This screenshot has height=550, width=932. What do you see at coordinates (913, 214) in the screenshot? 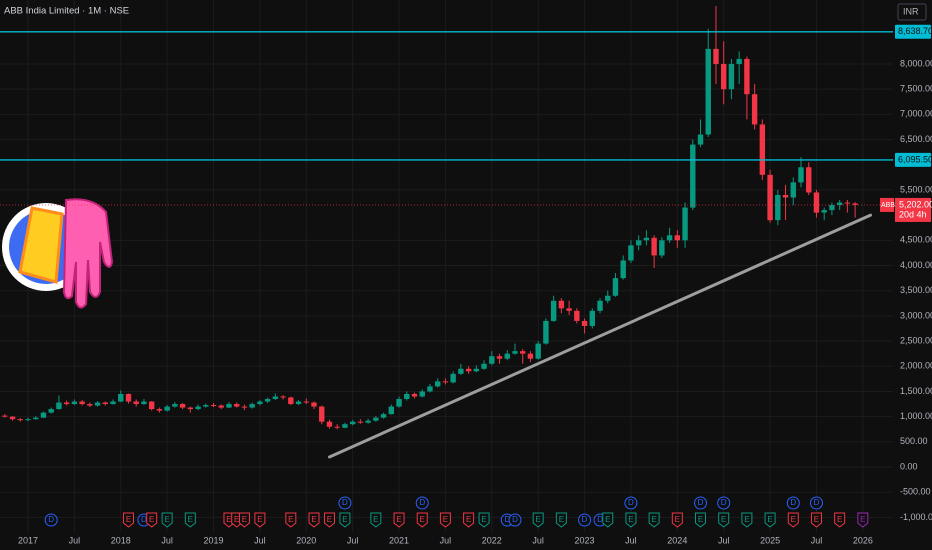
I see `countdown: 20d 4h` at bounding box center [913, 214].